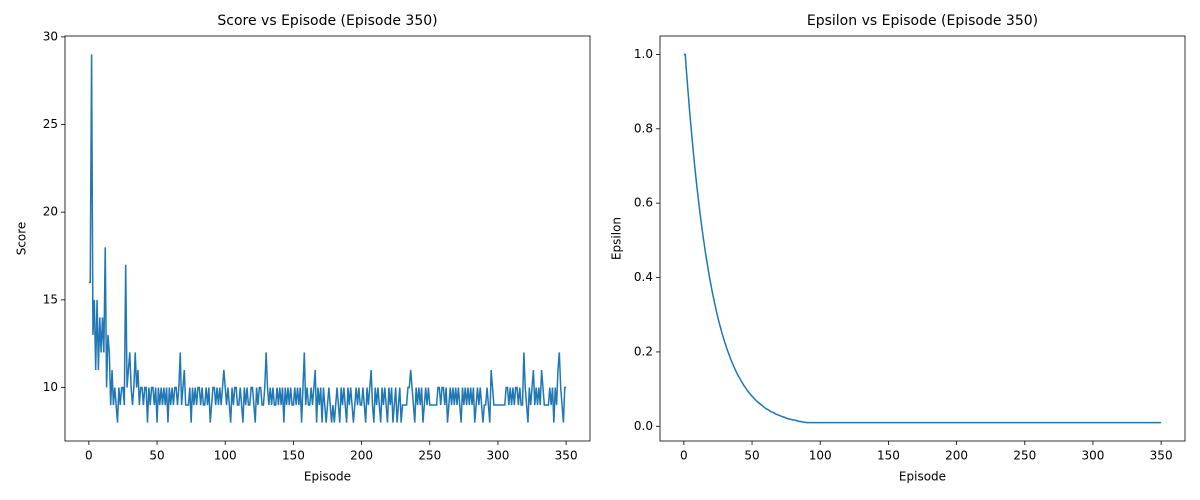 The image size is (1200, 500). Describe the element at coordinates (643, 203) in the screenshot. I see `y-tick-label: 0.6` at that location.